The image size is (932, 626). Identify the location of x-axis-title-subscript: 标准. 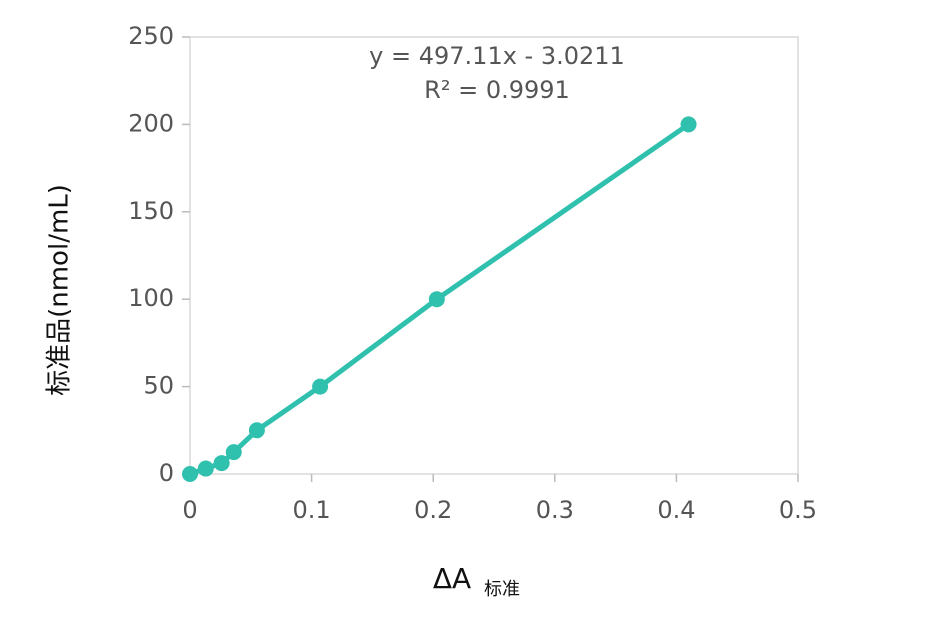
(502, 589).